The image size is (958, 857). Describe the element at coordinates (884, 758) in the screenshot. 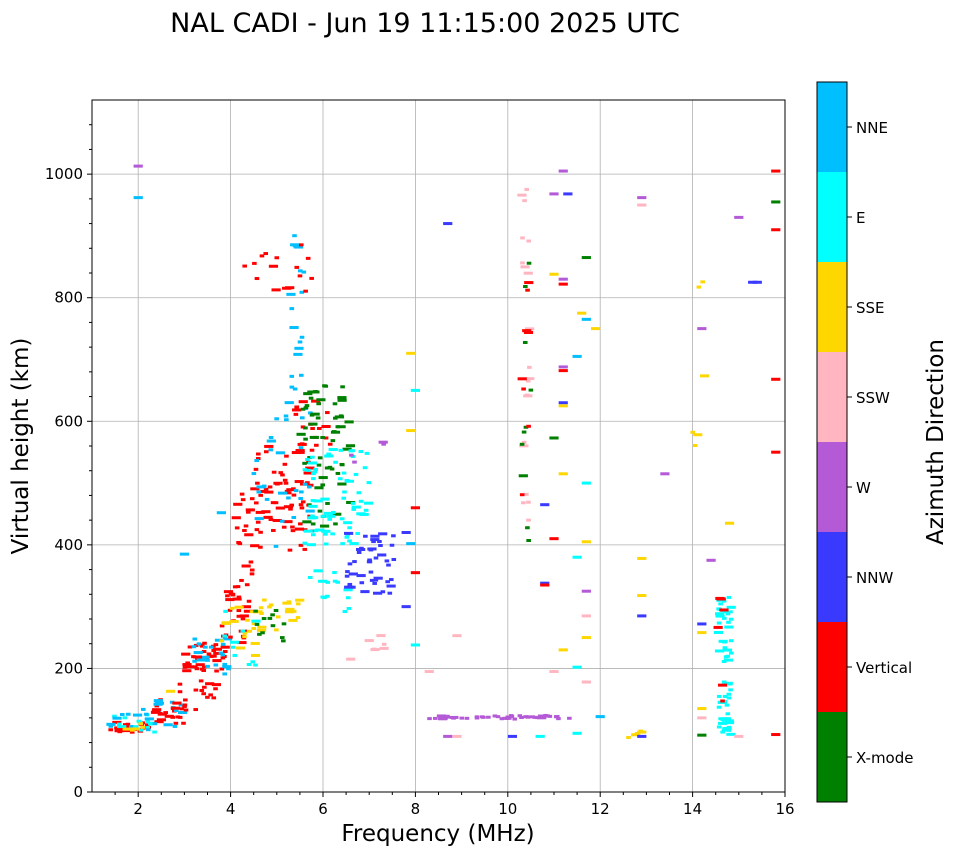

I see `colorbar-label-x-mode: X-mode` at that location.